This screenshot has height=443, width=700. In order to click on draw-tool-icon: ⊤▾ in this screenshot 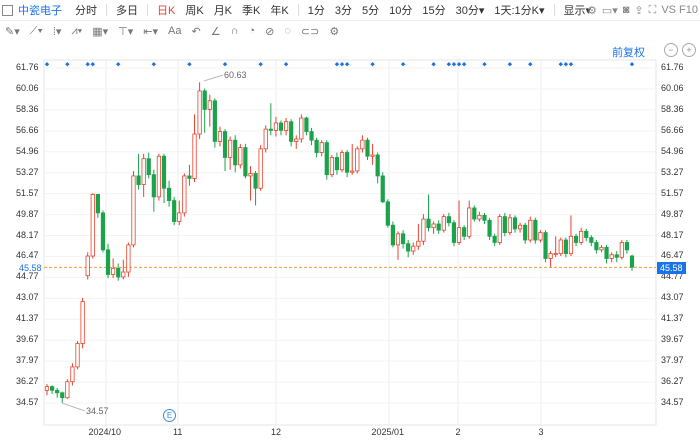, I will do `click(126, 31)`.